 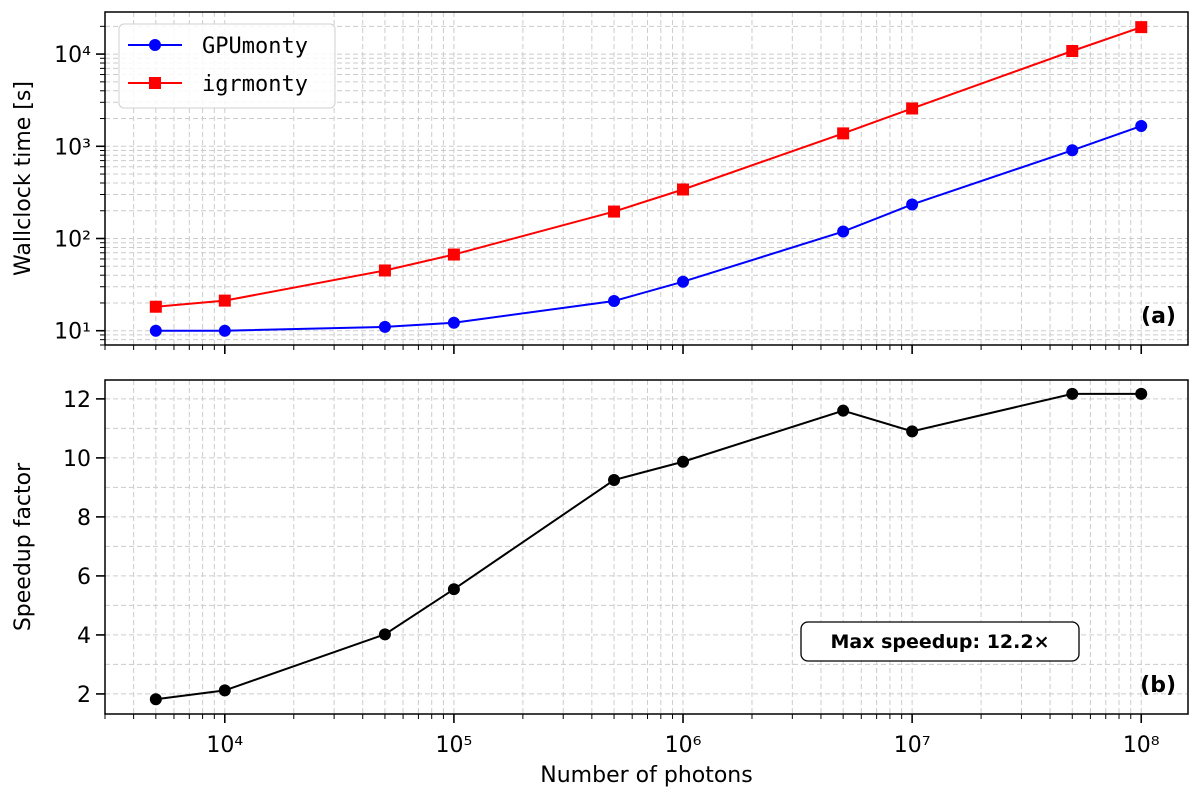 I want to click on y-tick-label: 12, so click(x=77, y=400).